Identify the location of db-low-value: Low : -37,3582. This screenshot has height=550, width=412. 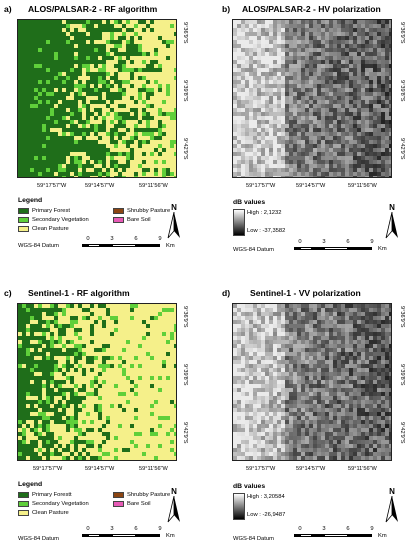
(266, 231).